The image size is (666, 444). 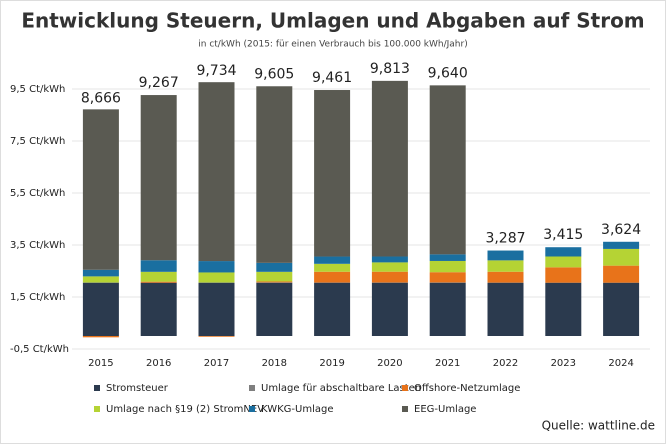 I want to click on legend-label: KWKG-Umlage, so click(x=297, y=409).